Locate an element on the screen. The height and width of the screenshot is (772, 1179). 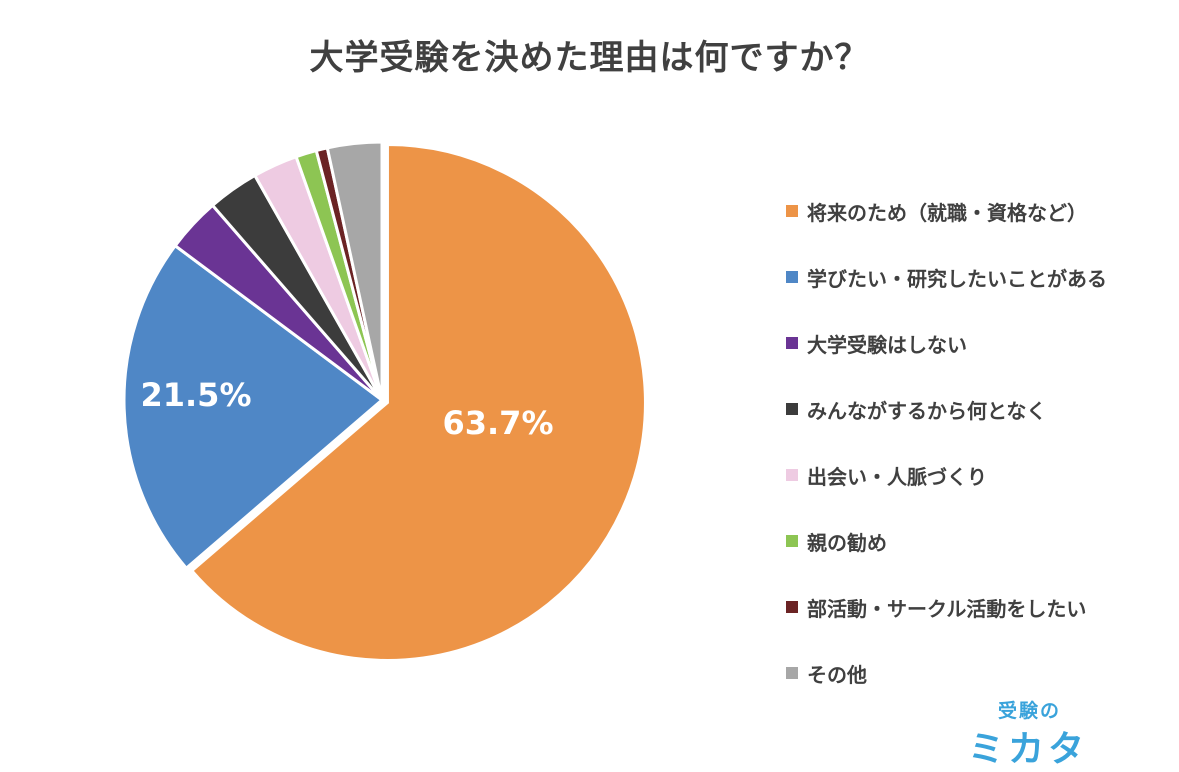
data-label-1: 63.7% is located at coordinates (497, 423).